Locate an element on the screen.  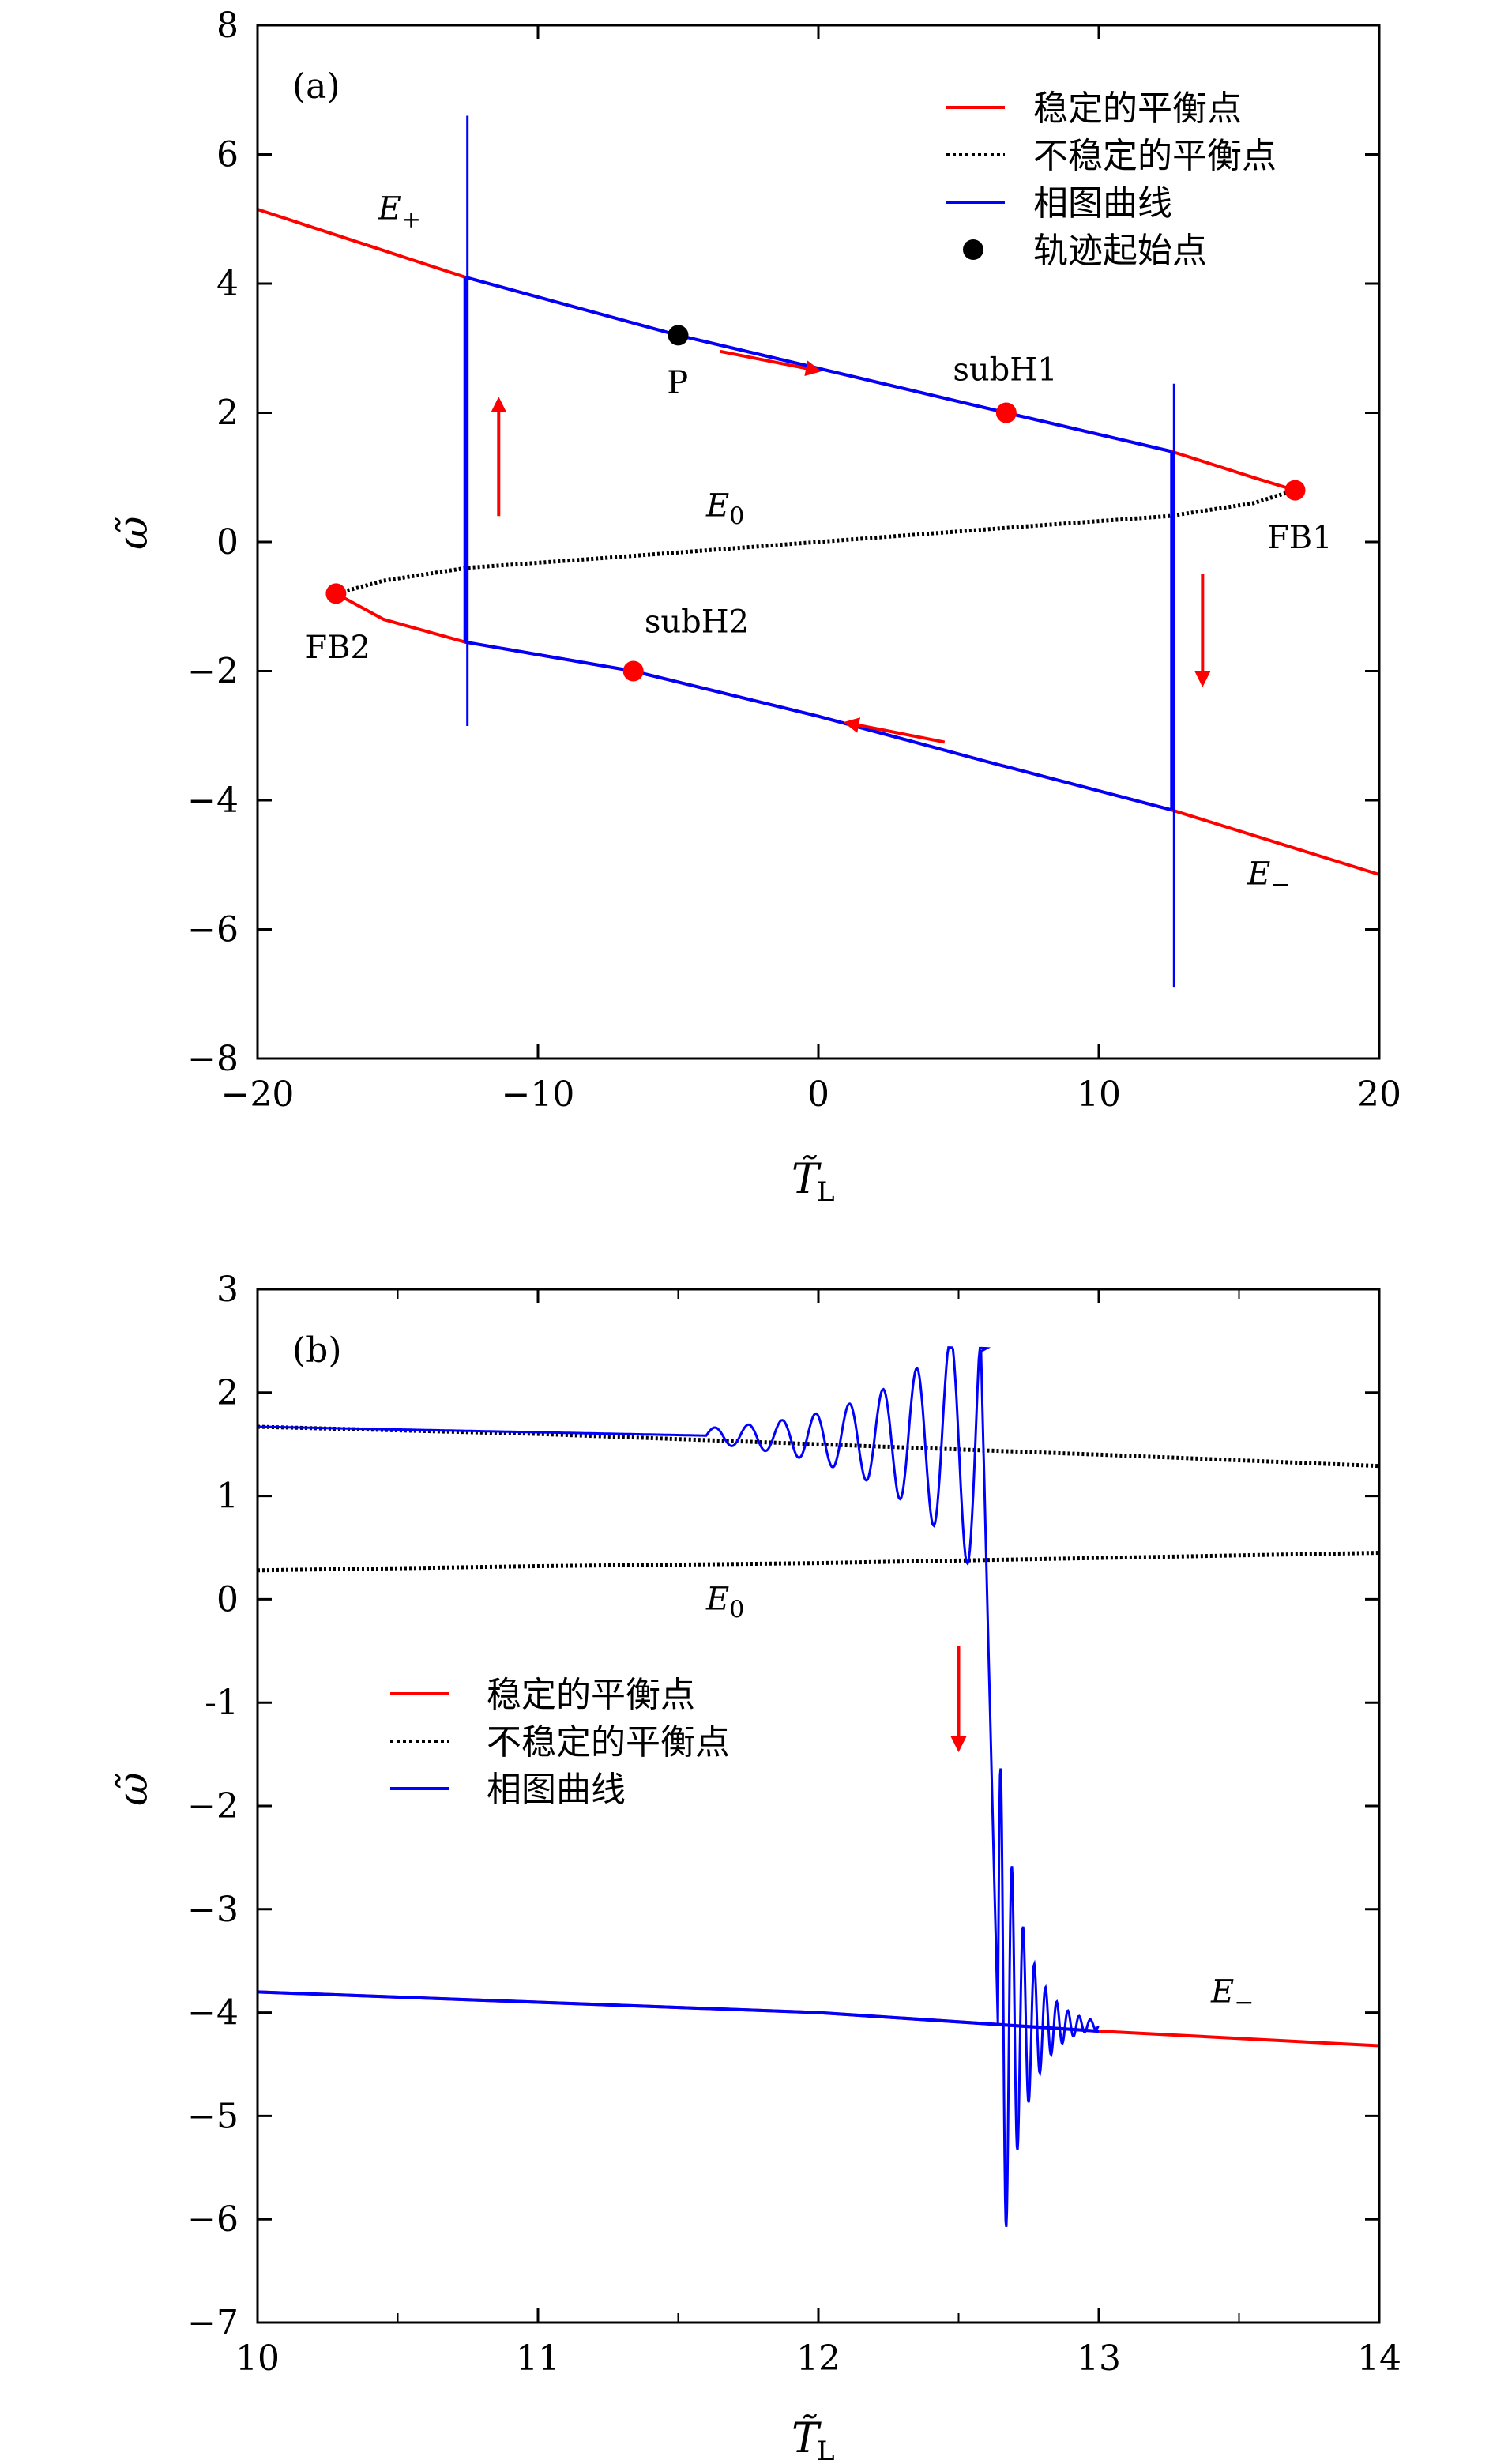
y-tick-label: -1 is located at coordinates (222, 1703).